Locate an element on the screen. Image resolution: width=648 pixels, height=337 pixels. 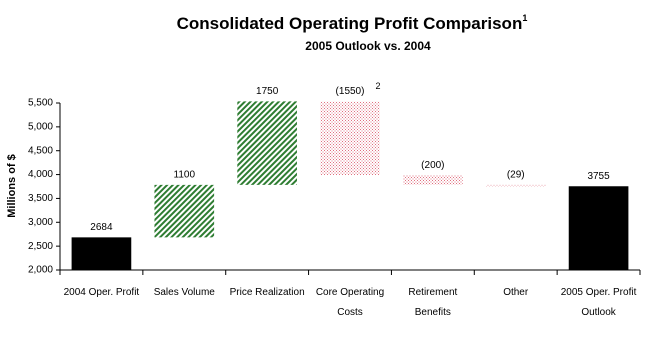
chart-subtitle: 2005 Outlook vs. 2004 is located at coordinates (368, 46).